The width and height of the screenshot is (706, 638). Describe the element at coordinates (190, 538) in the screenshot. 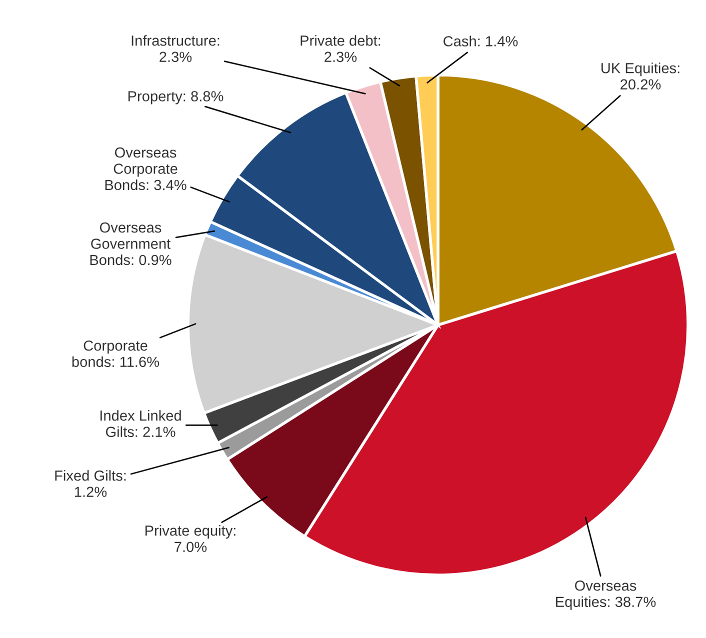

I see `slice-label: Private equity: 7.0%` at that location.